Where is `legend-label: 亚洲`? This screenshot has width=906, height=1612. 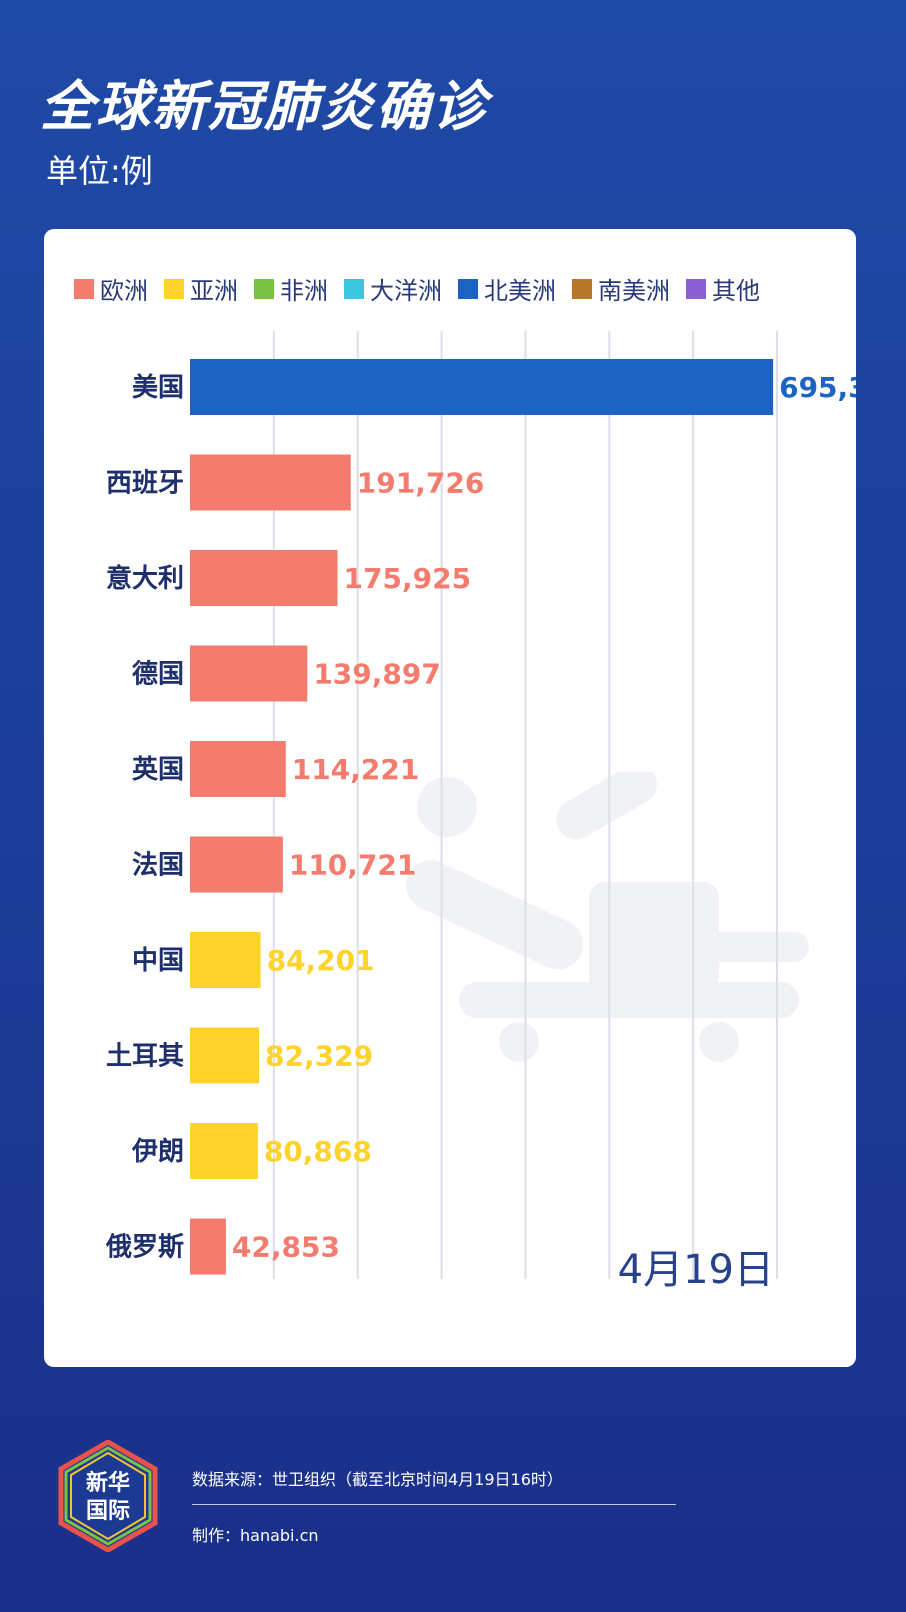 legend-label: 亚洲 is located at coordinates (214, 291).